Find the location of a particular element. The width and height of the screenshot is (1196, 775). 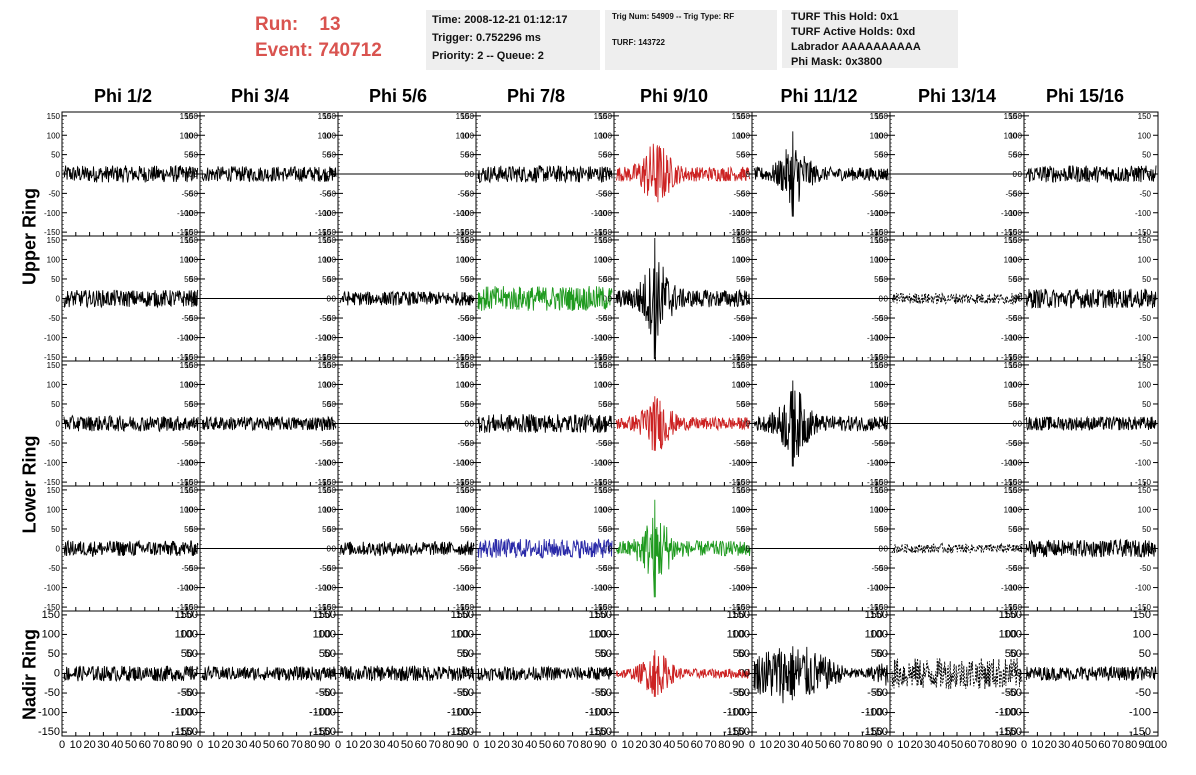

turf-text: TURF: 143722 is located at coordinates (638, 42).